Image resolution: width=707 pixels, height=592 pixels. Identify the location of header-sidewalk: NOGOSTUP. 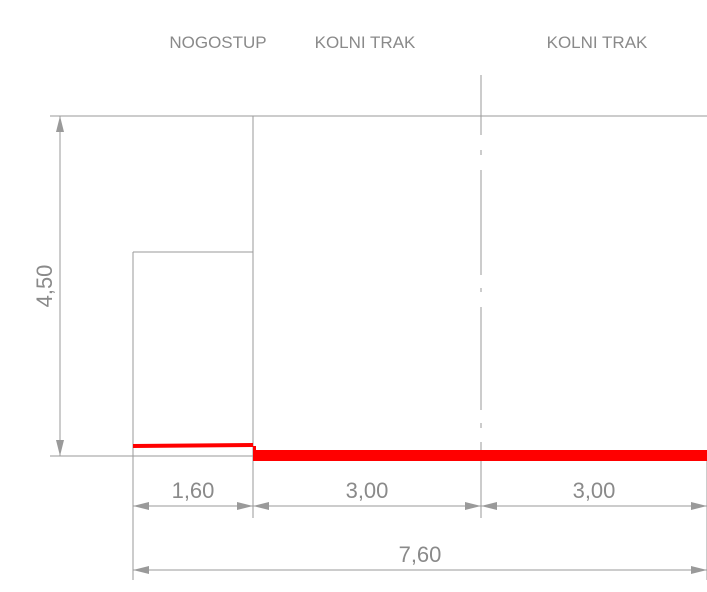
(217, 42).